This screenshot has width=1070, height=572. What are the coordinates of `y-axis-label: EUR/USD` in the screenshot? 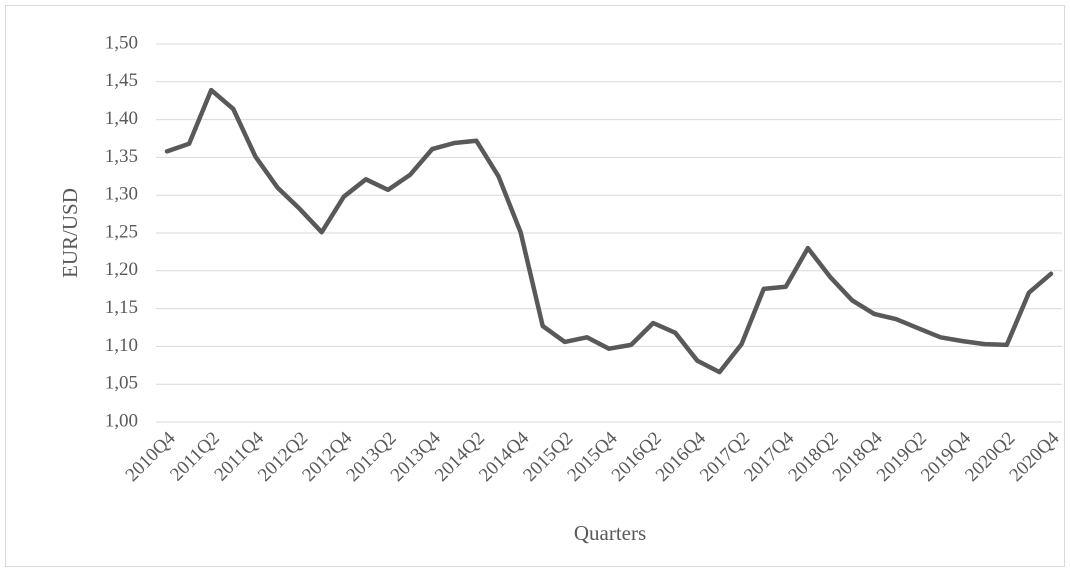 It's located at (70, 233).